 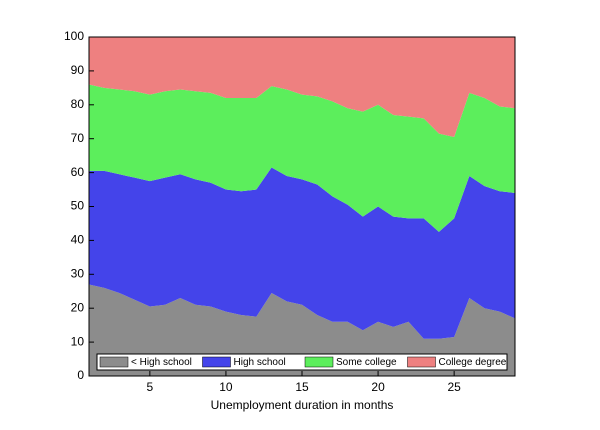 I want to click on x-tick-label: 25, so click(x=454, y=387).